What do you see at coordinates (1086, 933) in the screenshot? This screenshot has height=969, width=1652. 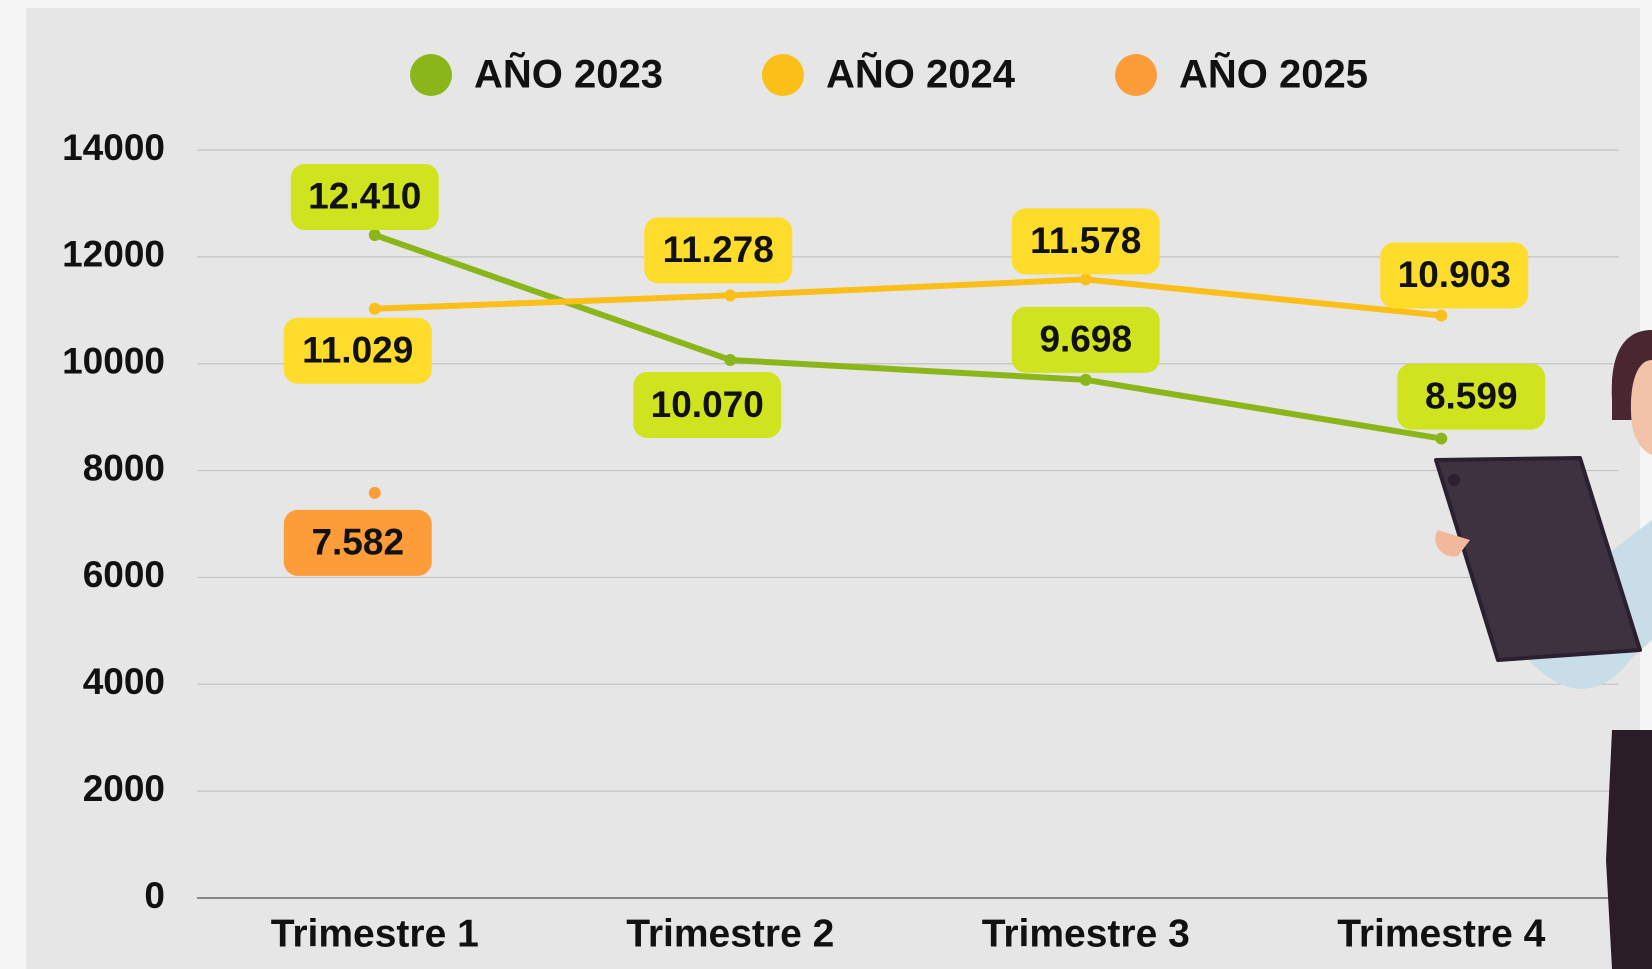 I see `x-tick-label: Trimestre 3` at bounding box center [1086, 933].